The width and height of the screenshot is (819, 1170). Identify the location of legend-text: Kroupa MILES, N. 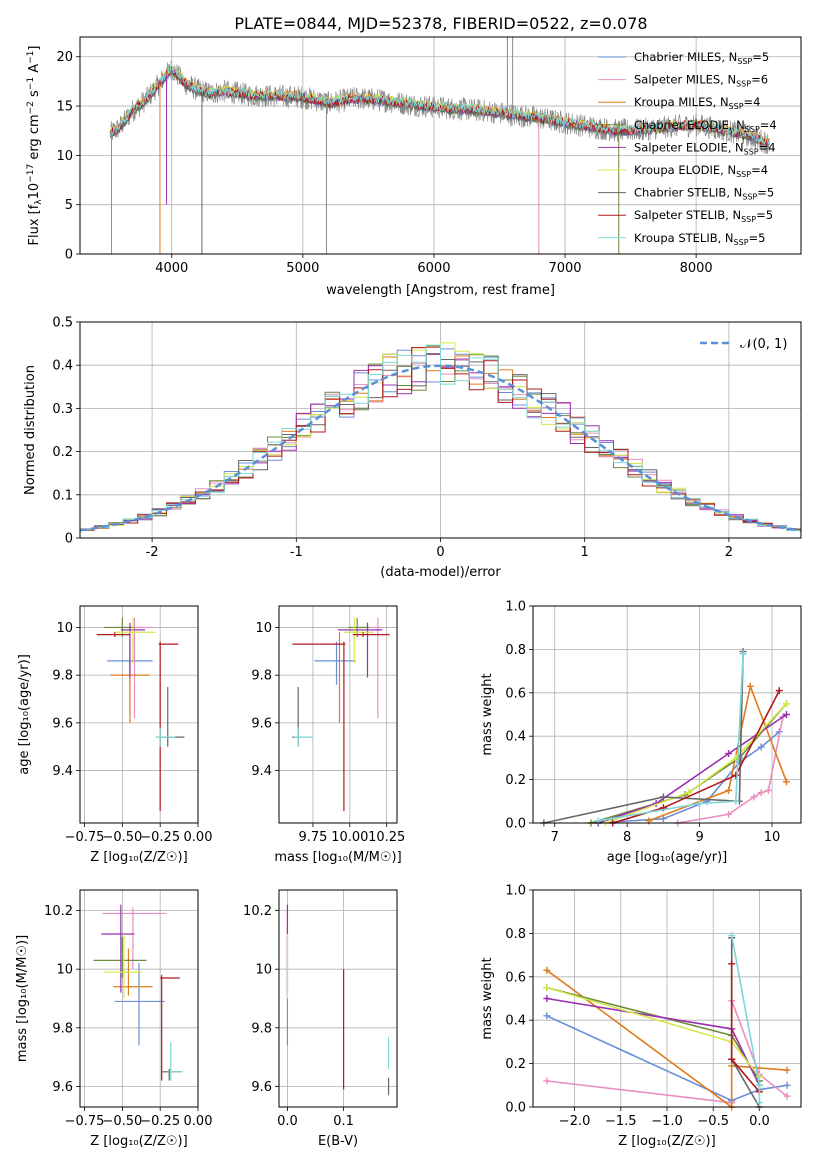
(681, 102).